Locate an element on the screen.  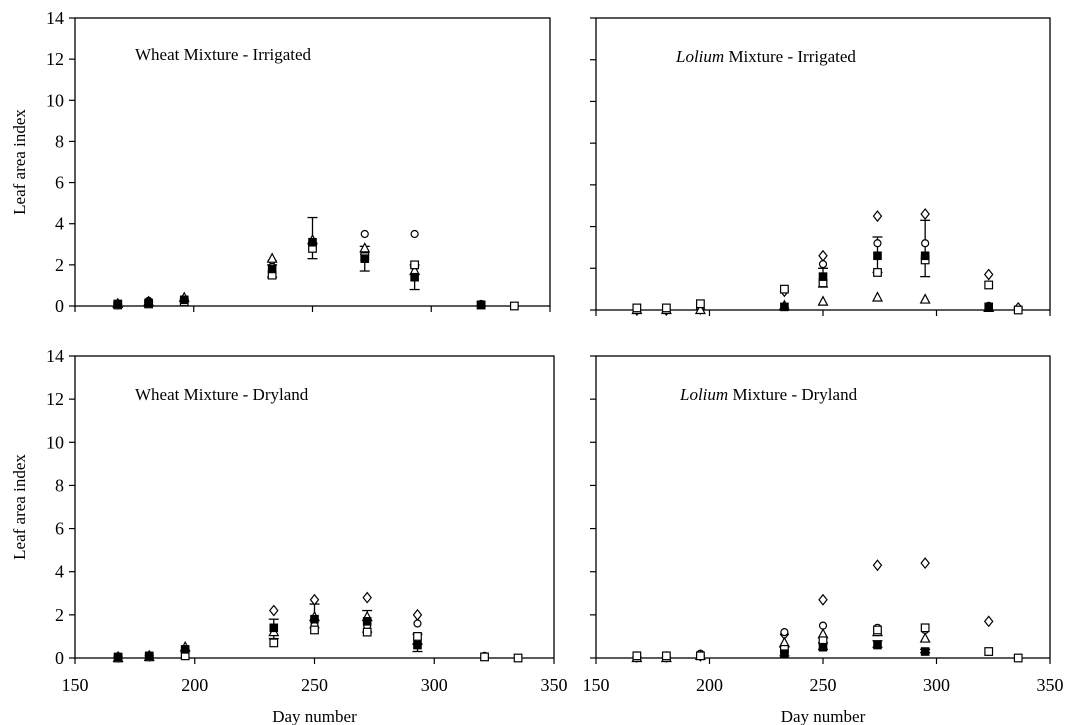
panel-title-text: Wheat Mixture - Irrigated is located at coordinates (223, 54).